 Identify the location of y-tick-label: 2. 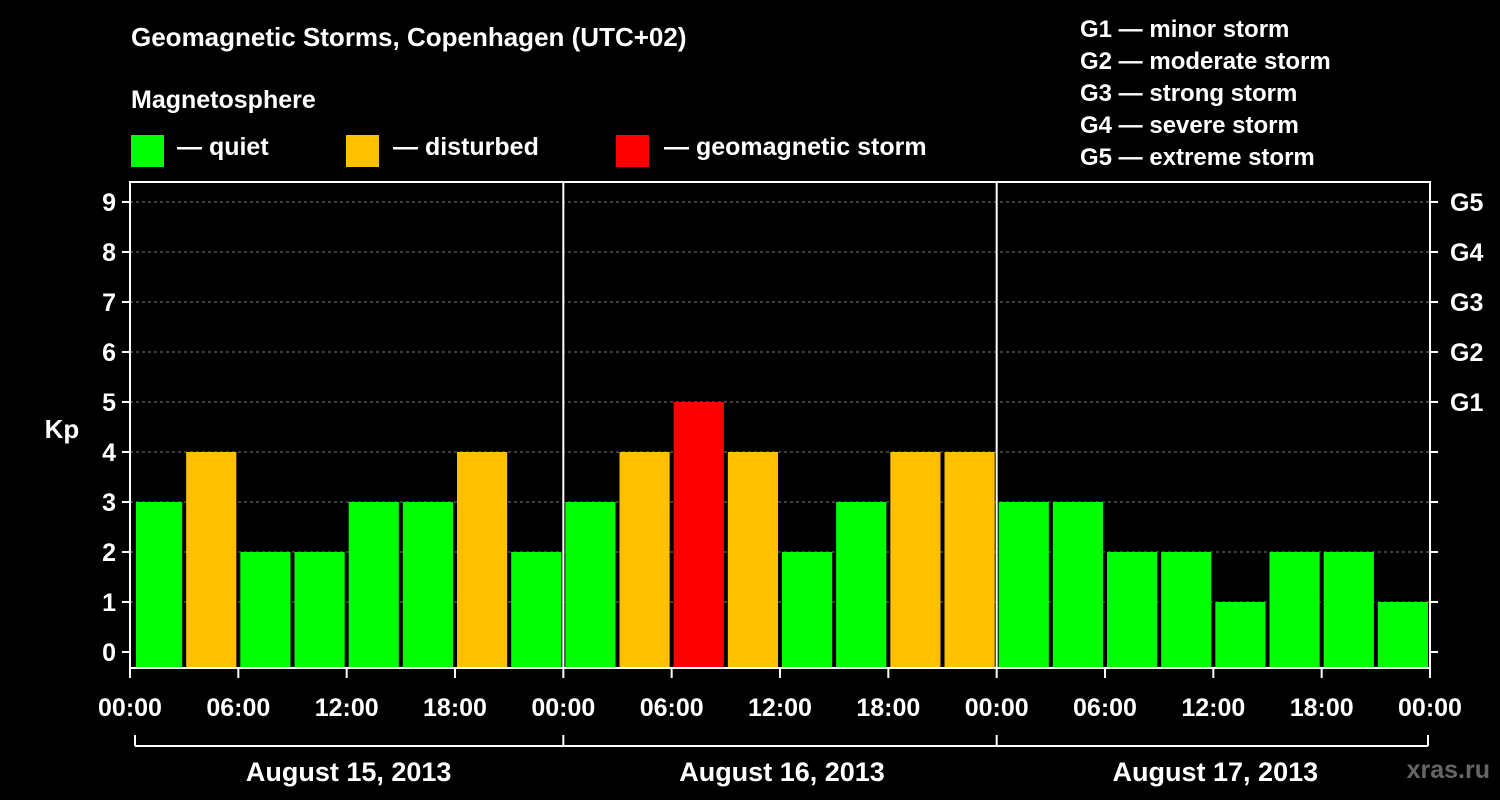
(109, 553).